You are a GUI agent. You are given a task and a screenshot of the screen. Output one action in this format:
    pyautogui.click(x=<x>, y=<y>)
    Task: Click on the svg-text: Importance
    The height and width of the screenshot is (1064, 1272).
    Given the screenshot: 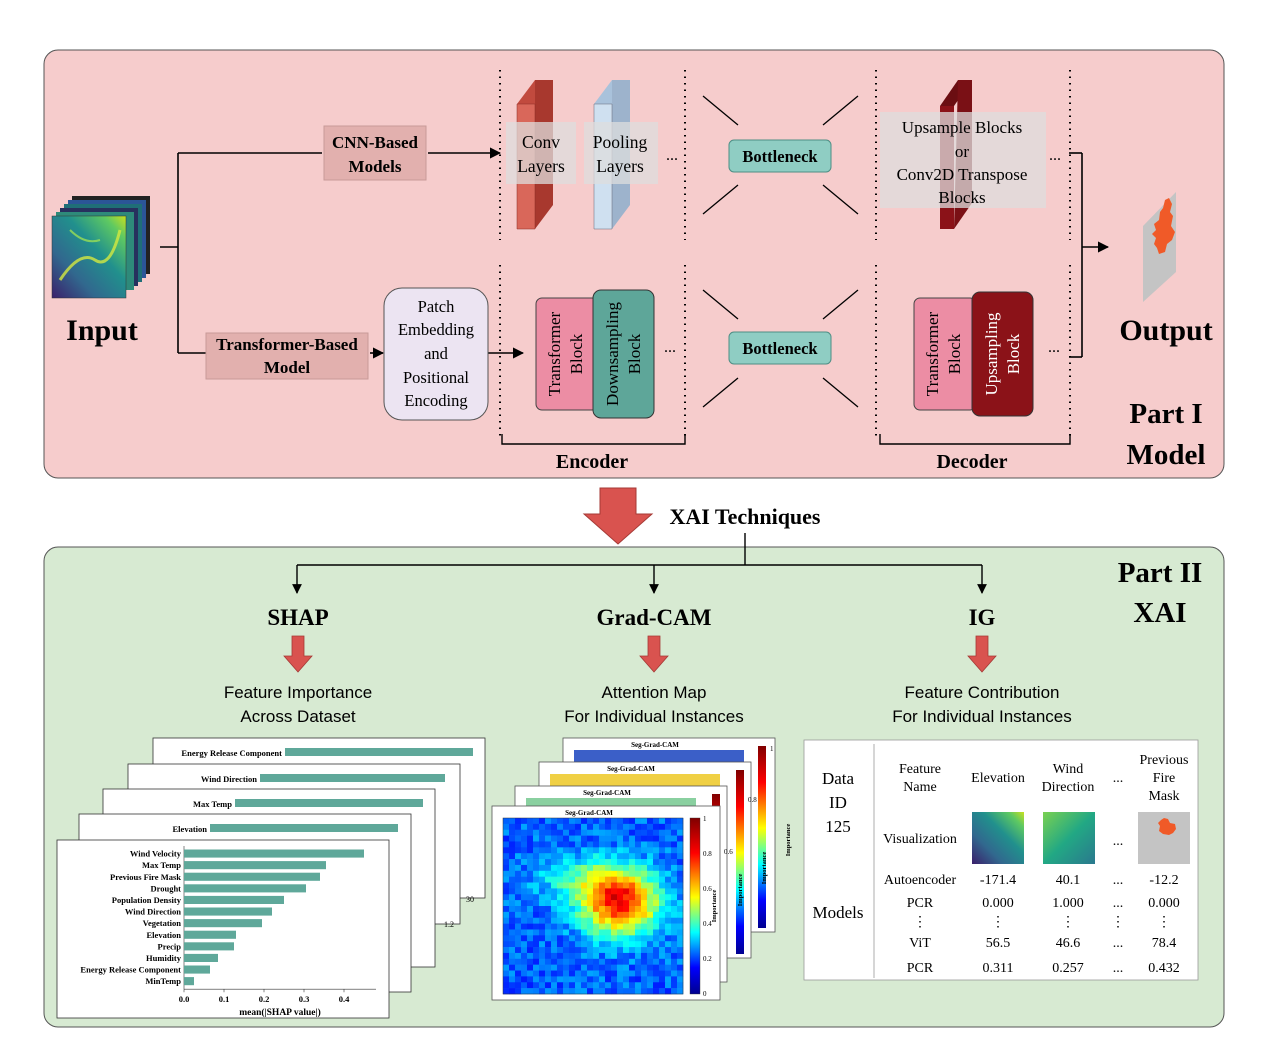 What is the action you would take?
    pyautogui.click(x=788, y=840)
    